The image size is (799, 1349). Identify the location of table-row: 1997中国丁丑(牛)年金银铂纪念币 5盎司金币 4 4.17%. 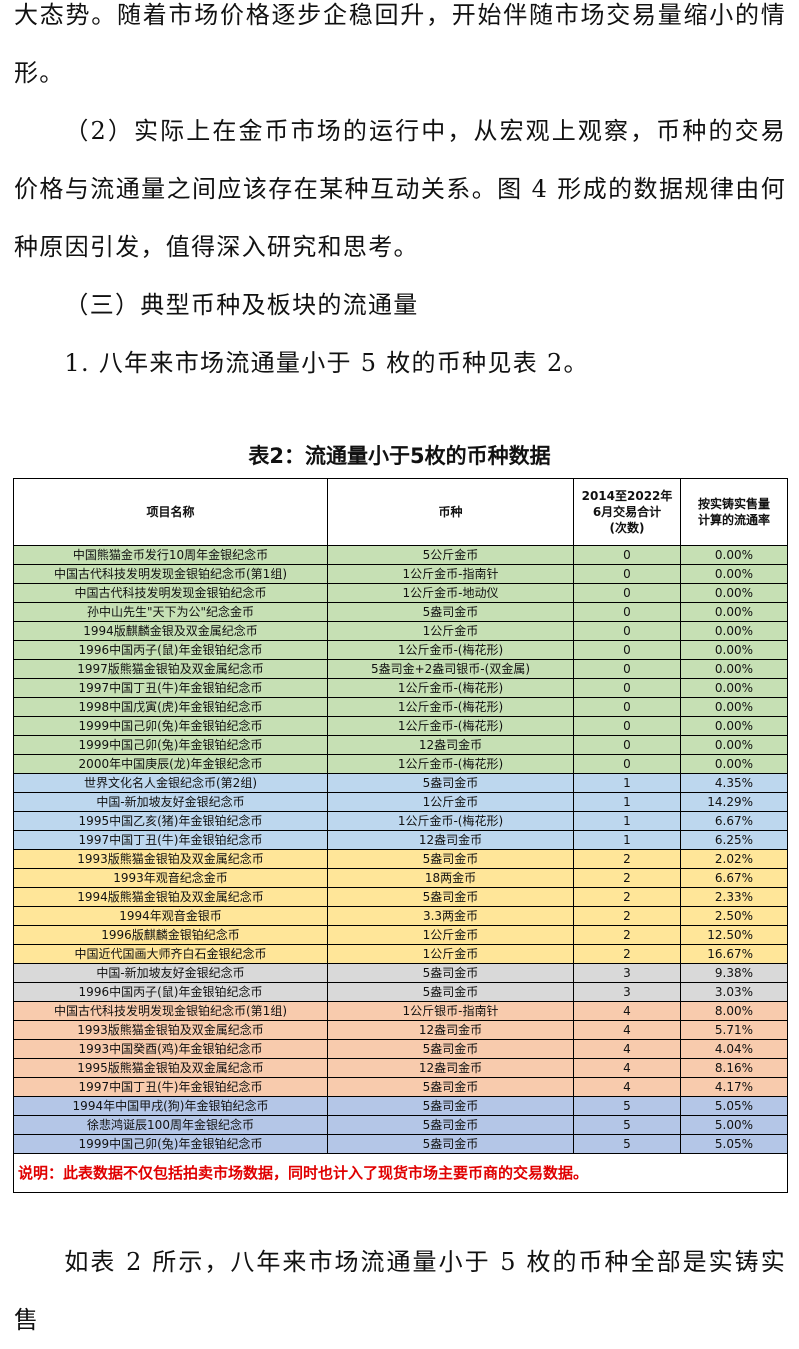
(400, 1087).